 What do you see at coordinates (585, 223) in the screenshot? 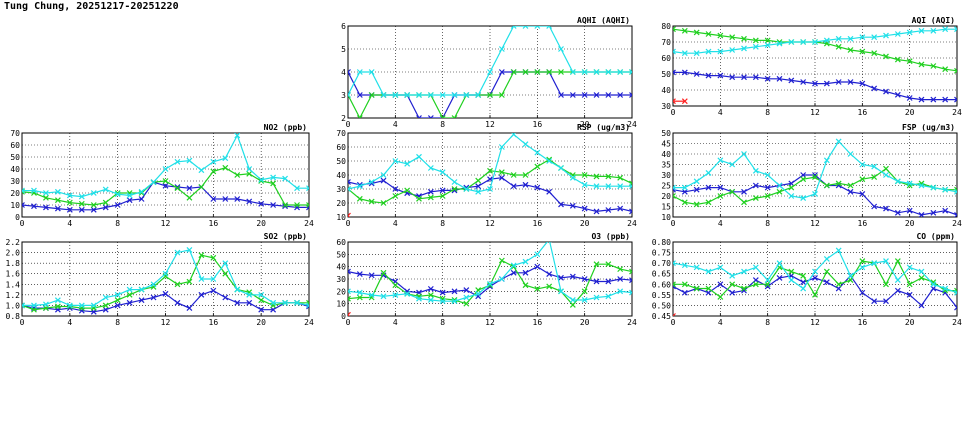
I see `rsp-xtick-label: 20` at bounding box center [585, 223].